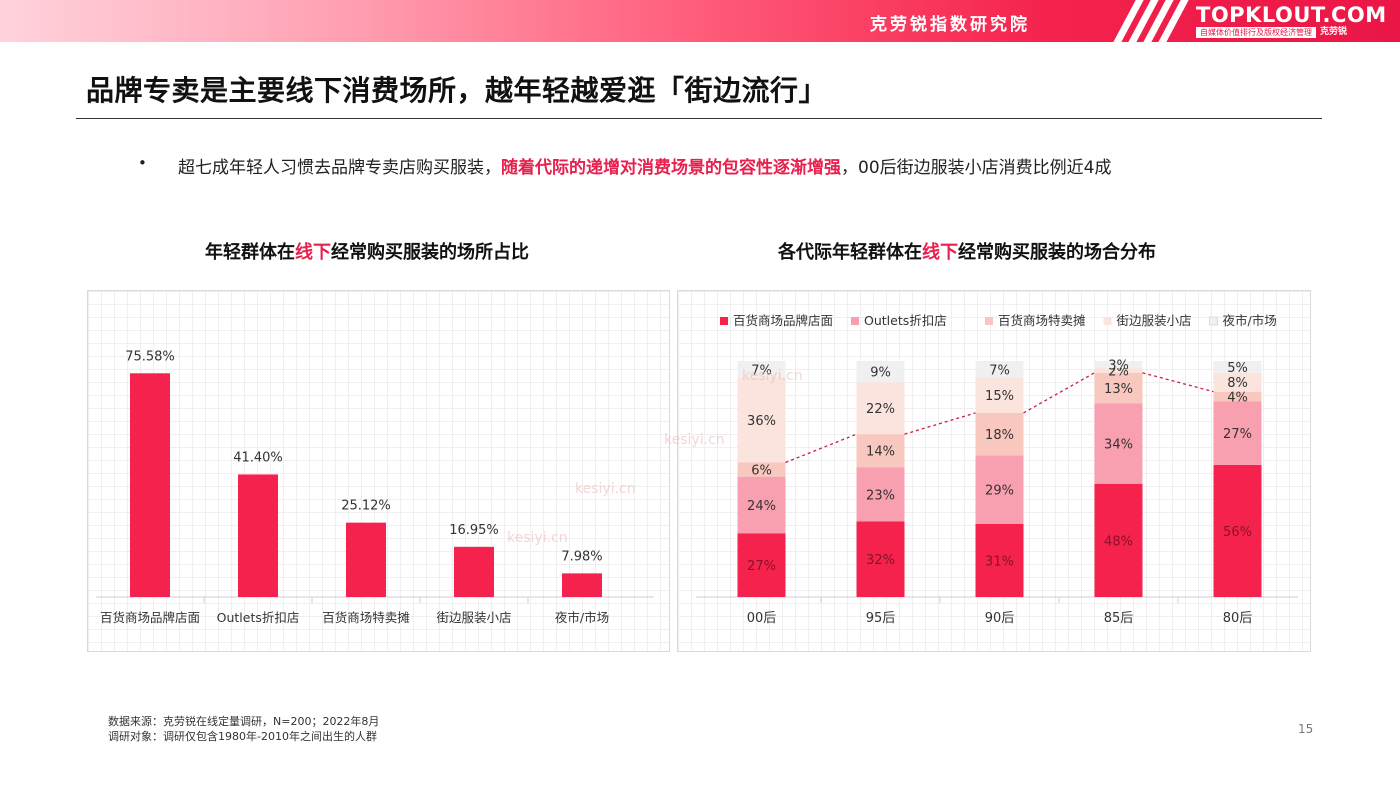 The image size is (1400, 788). Describe the element at coordinates (150, 617) in the screenshot. I see `x-tick-label: 百货商场品牌店面` at that location.